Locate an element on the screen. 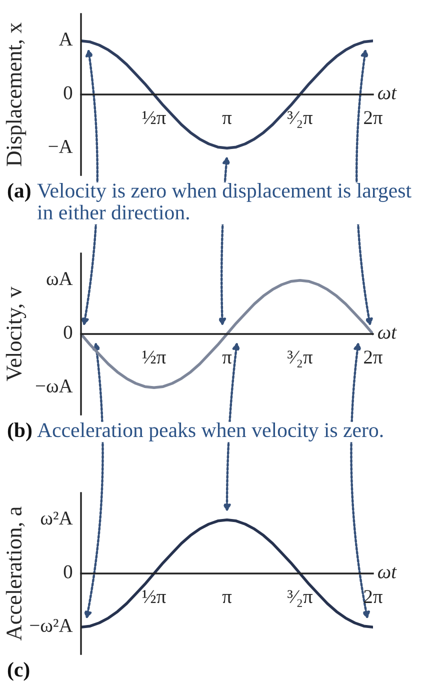 The width and height of the screenshot is (423, 686). y-axis-title: Velocity, v is located at coordinates (16, 334).